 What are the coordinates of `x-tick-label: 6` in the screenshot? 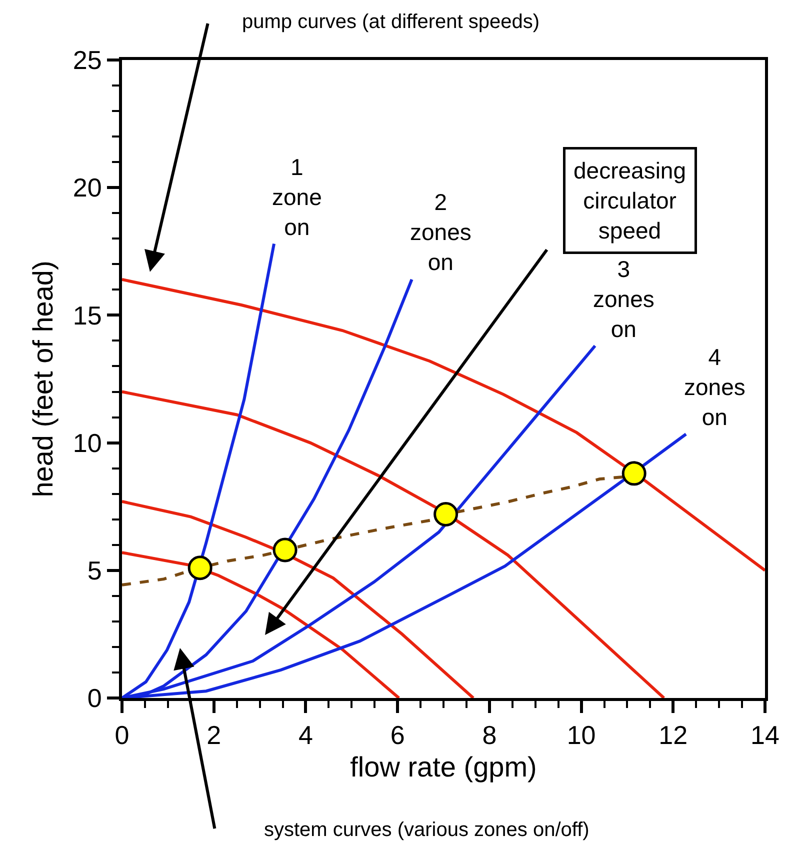 It's located at (397, 735).